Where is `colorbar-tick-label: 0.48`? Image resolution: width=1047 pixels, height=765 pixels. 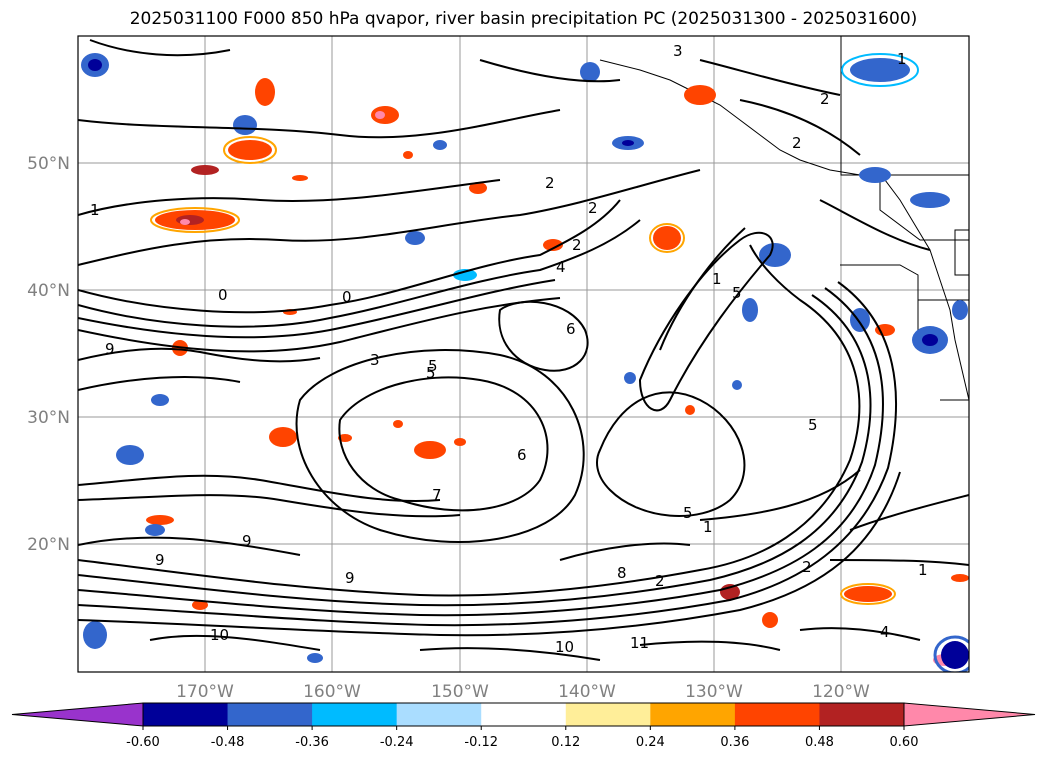 colorbar-tick-label: 0.48 is located at coordinates (819, 742).